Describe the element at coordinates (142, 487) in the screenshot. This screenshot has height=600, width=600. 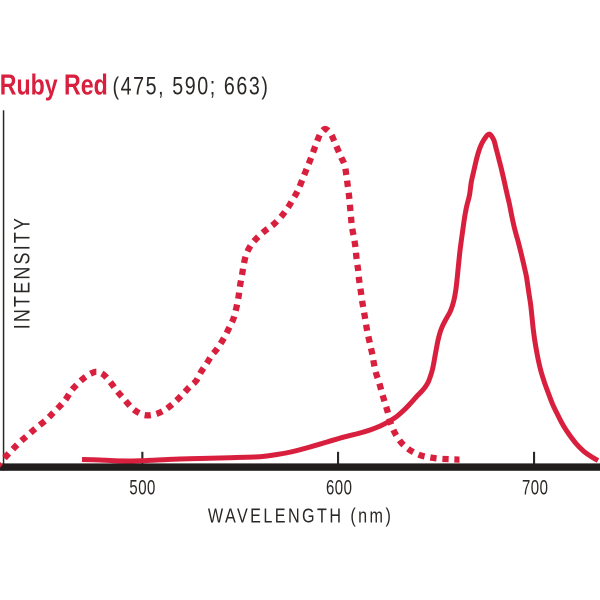
I see `svg-text: 500` at that location.